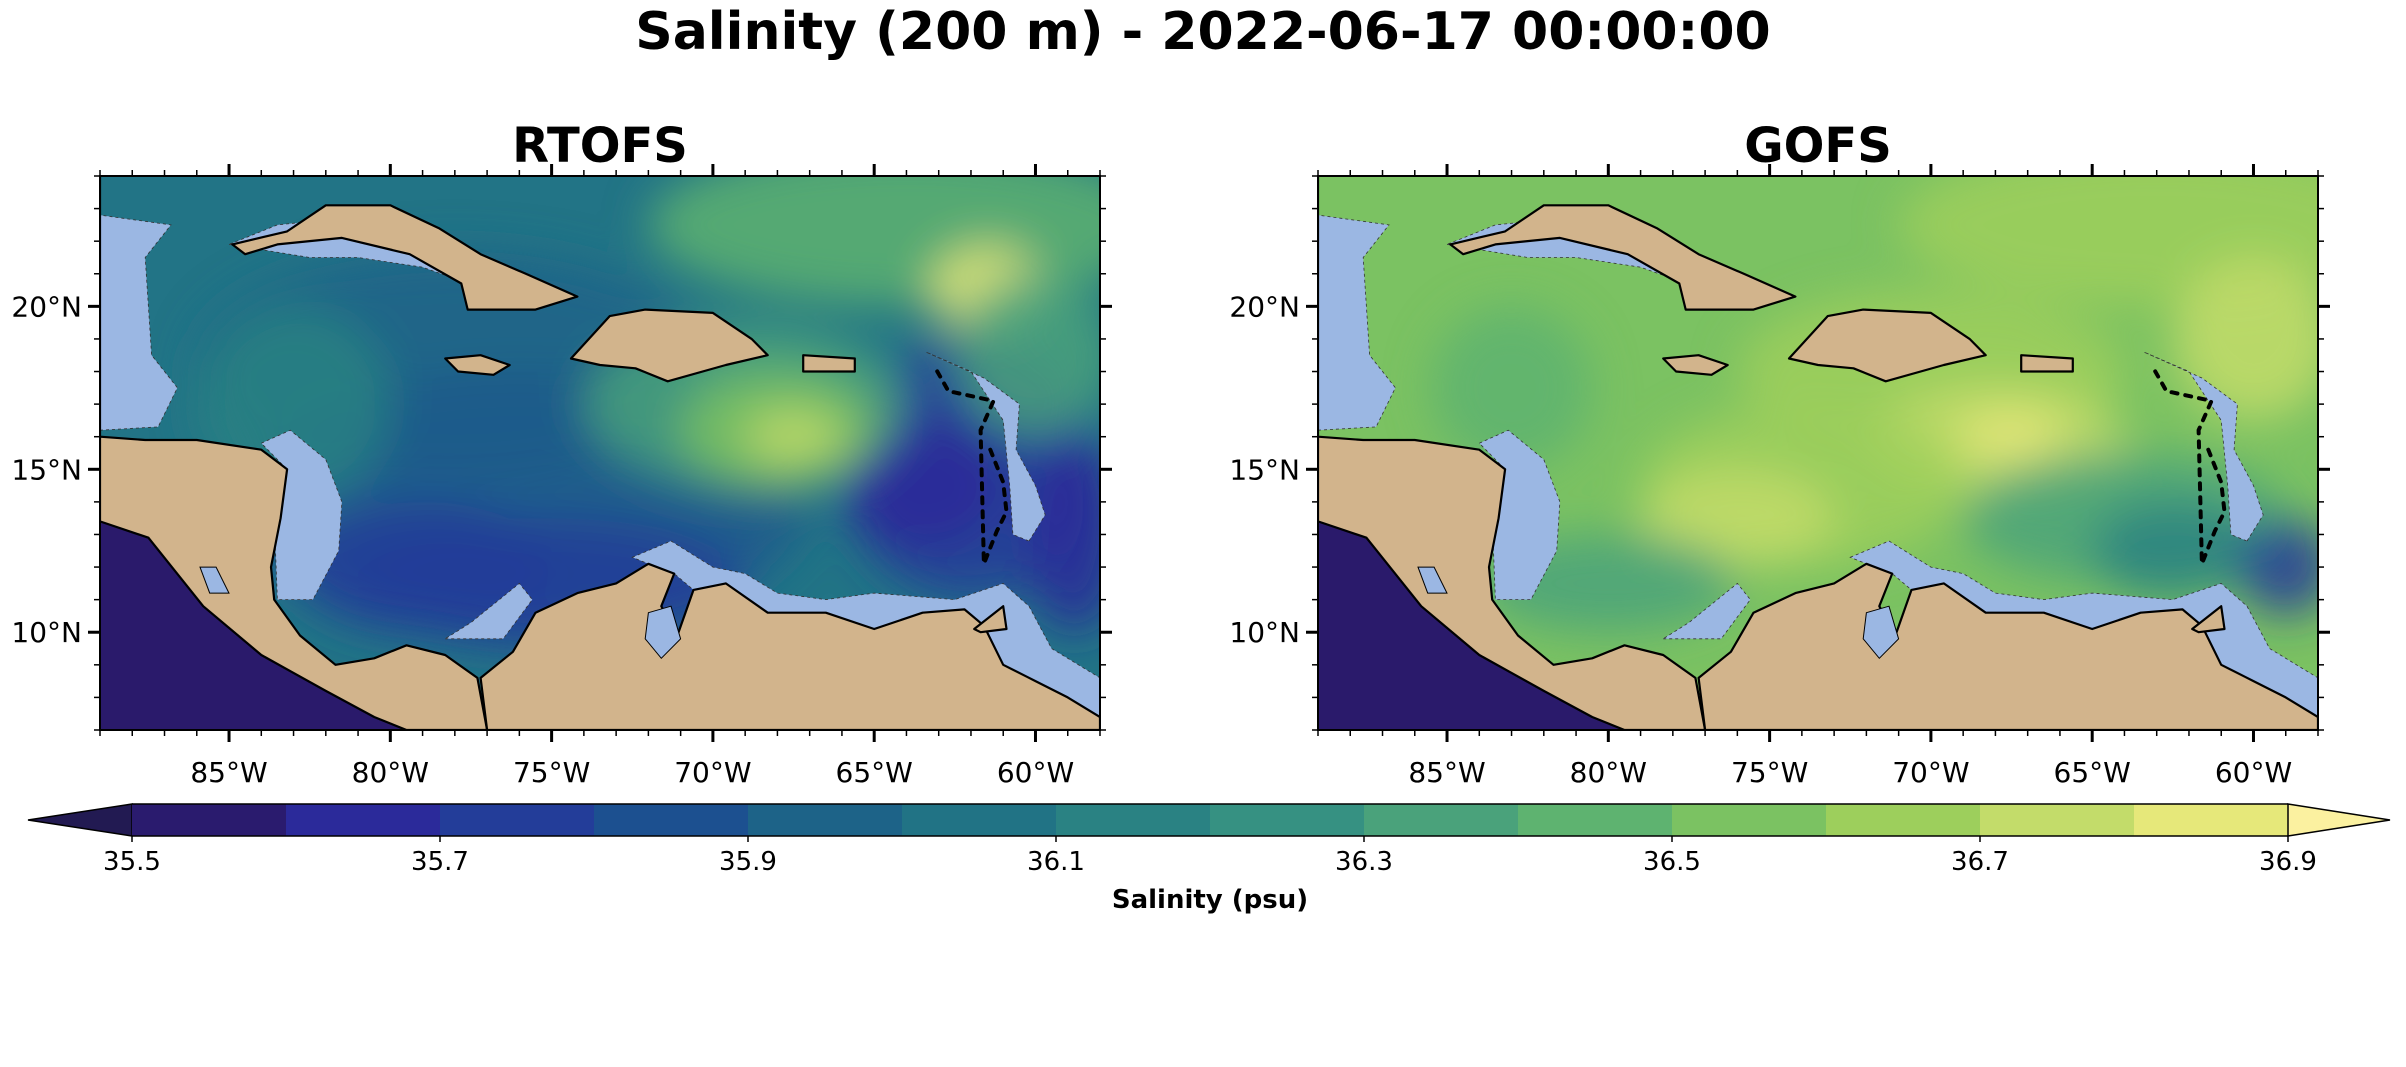 The image size is (2406, 1067). I want to click on colorbar-label: Salinity (psu), so click(1210, 900).